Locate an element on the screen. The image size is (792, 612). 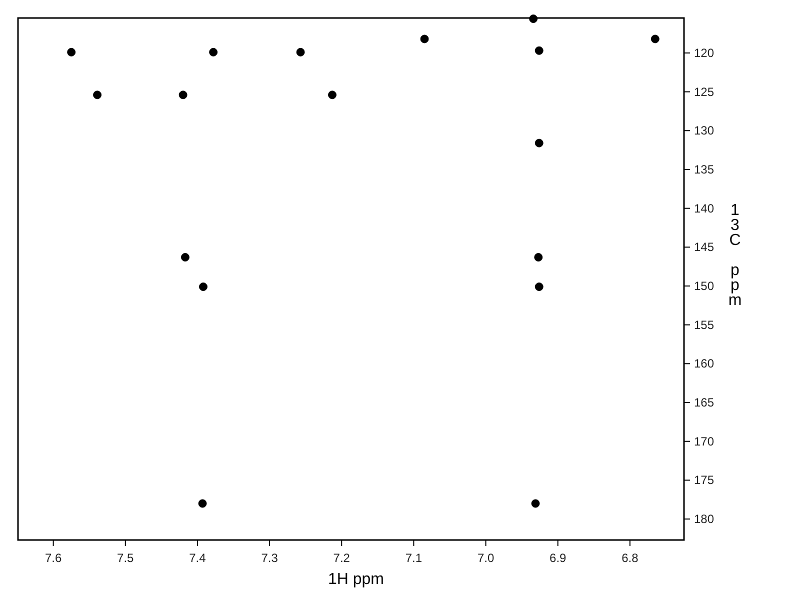
y-tick-label: 150 is located at coordinates (704, 285).